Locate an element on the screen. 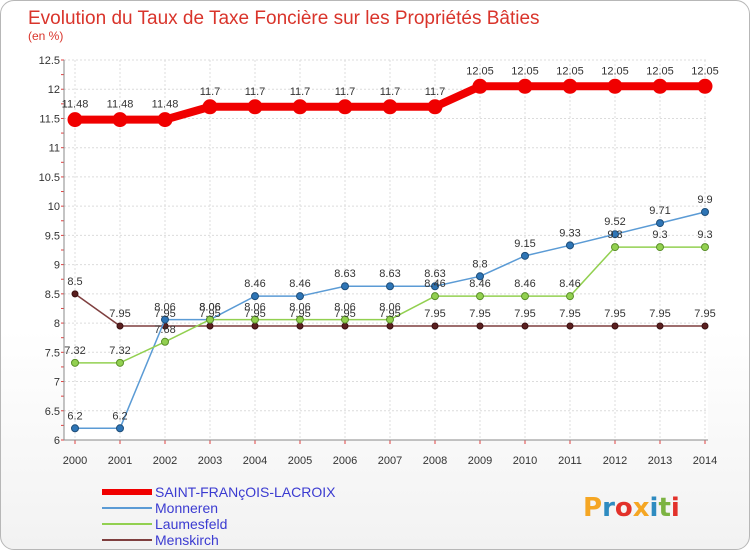  logo-letter: o is located at coordinates (624, 508).